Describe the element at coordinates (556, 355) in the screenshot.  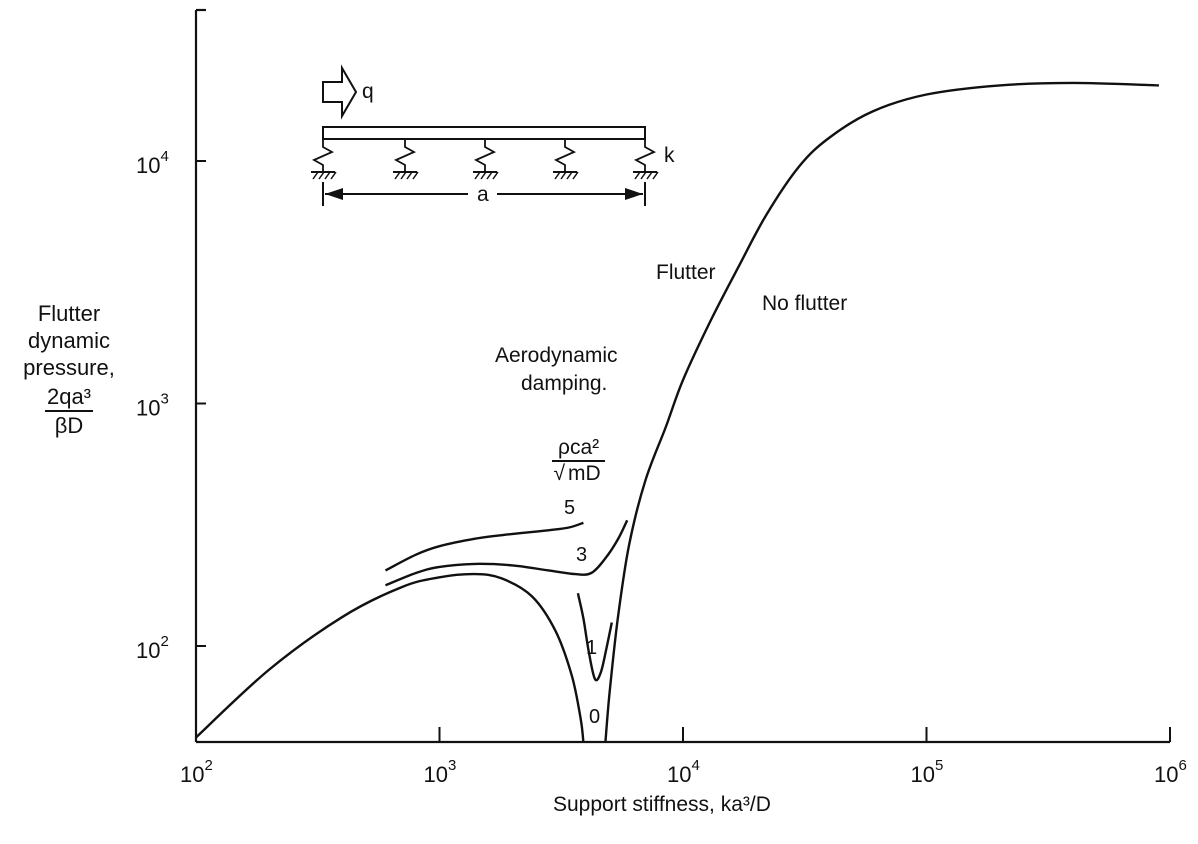
I see `damping-title-line1: Aerodynamic` at that location.